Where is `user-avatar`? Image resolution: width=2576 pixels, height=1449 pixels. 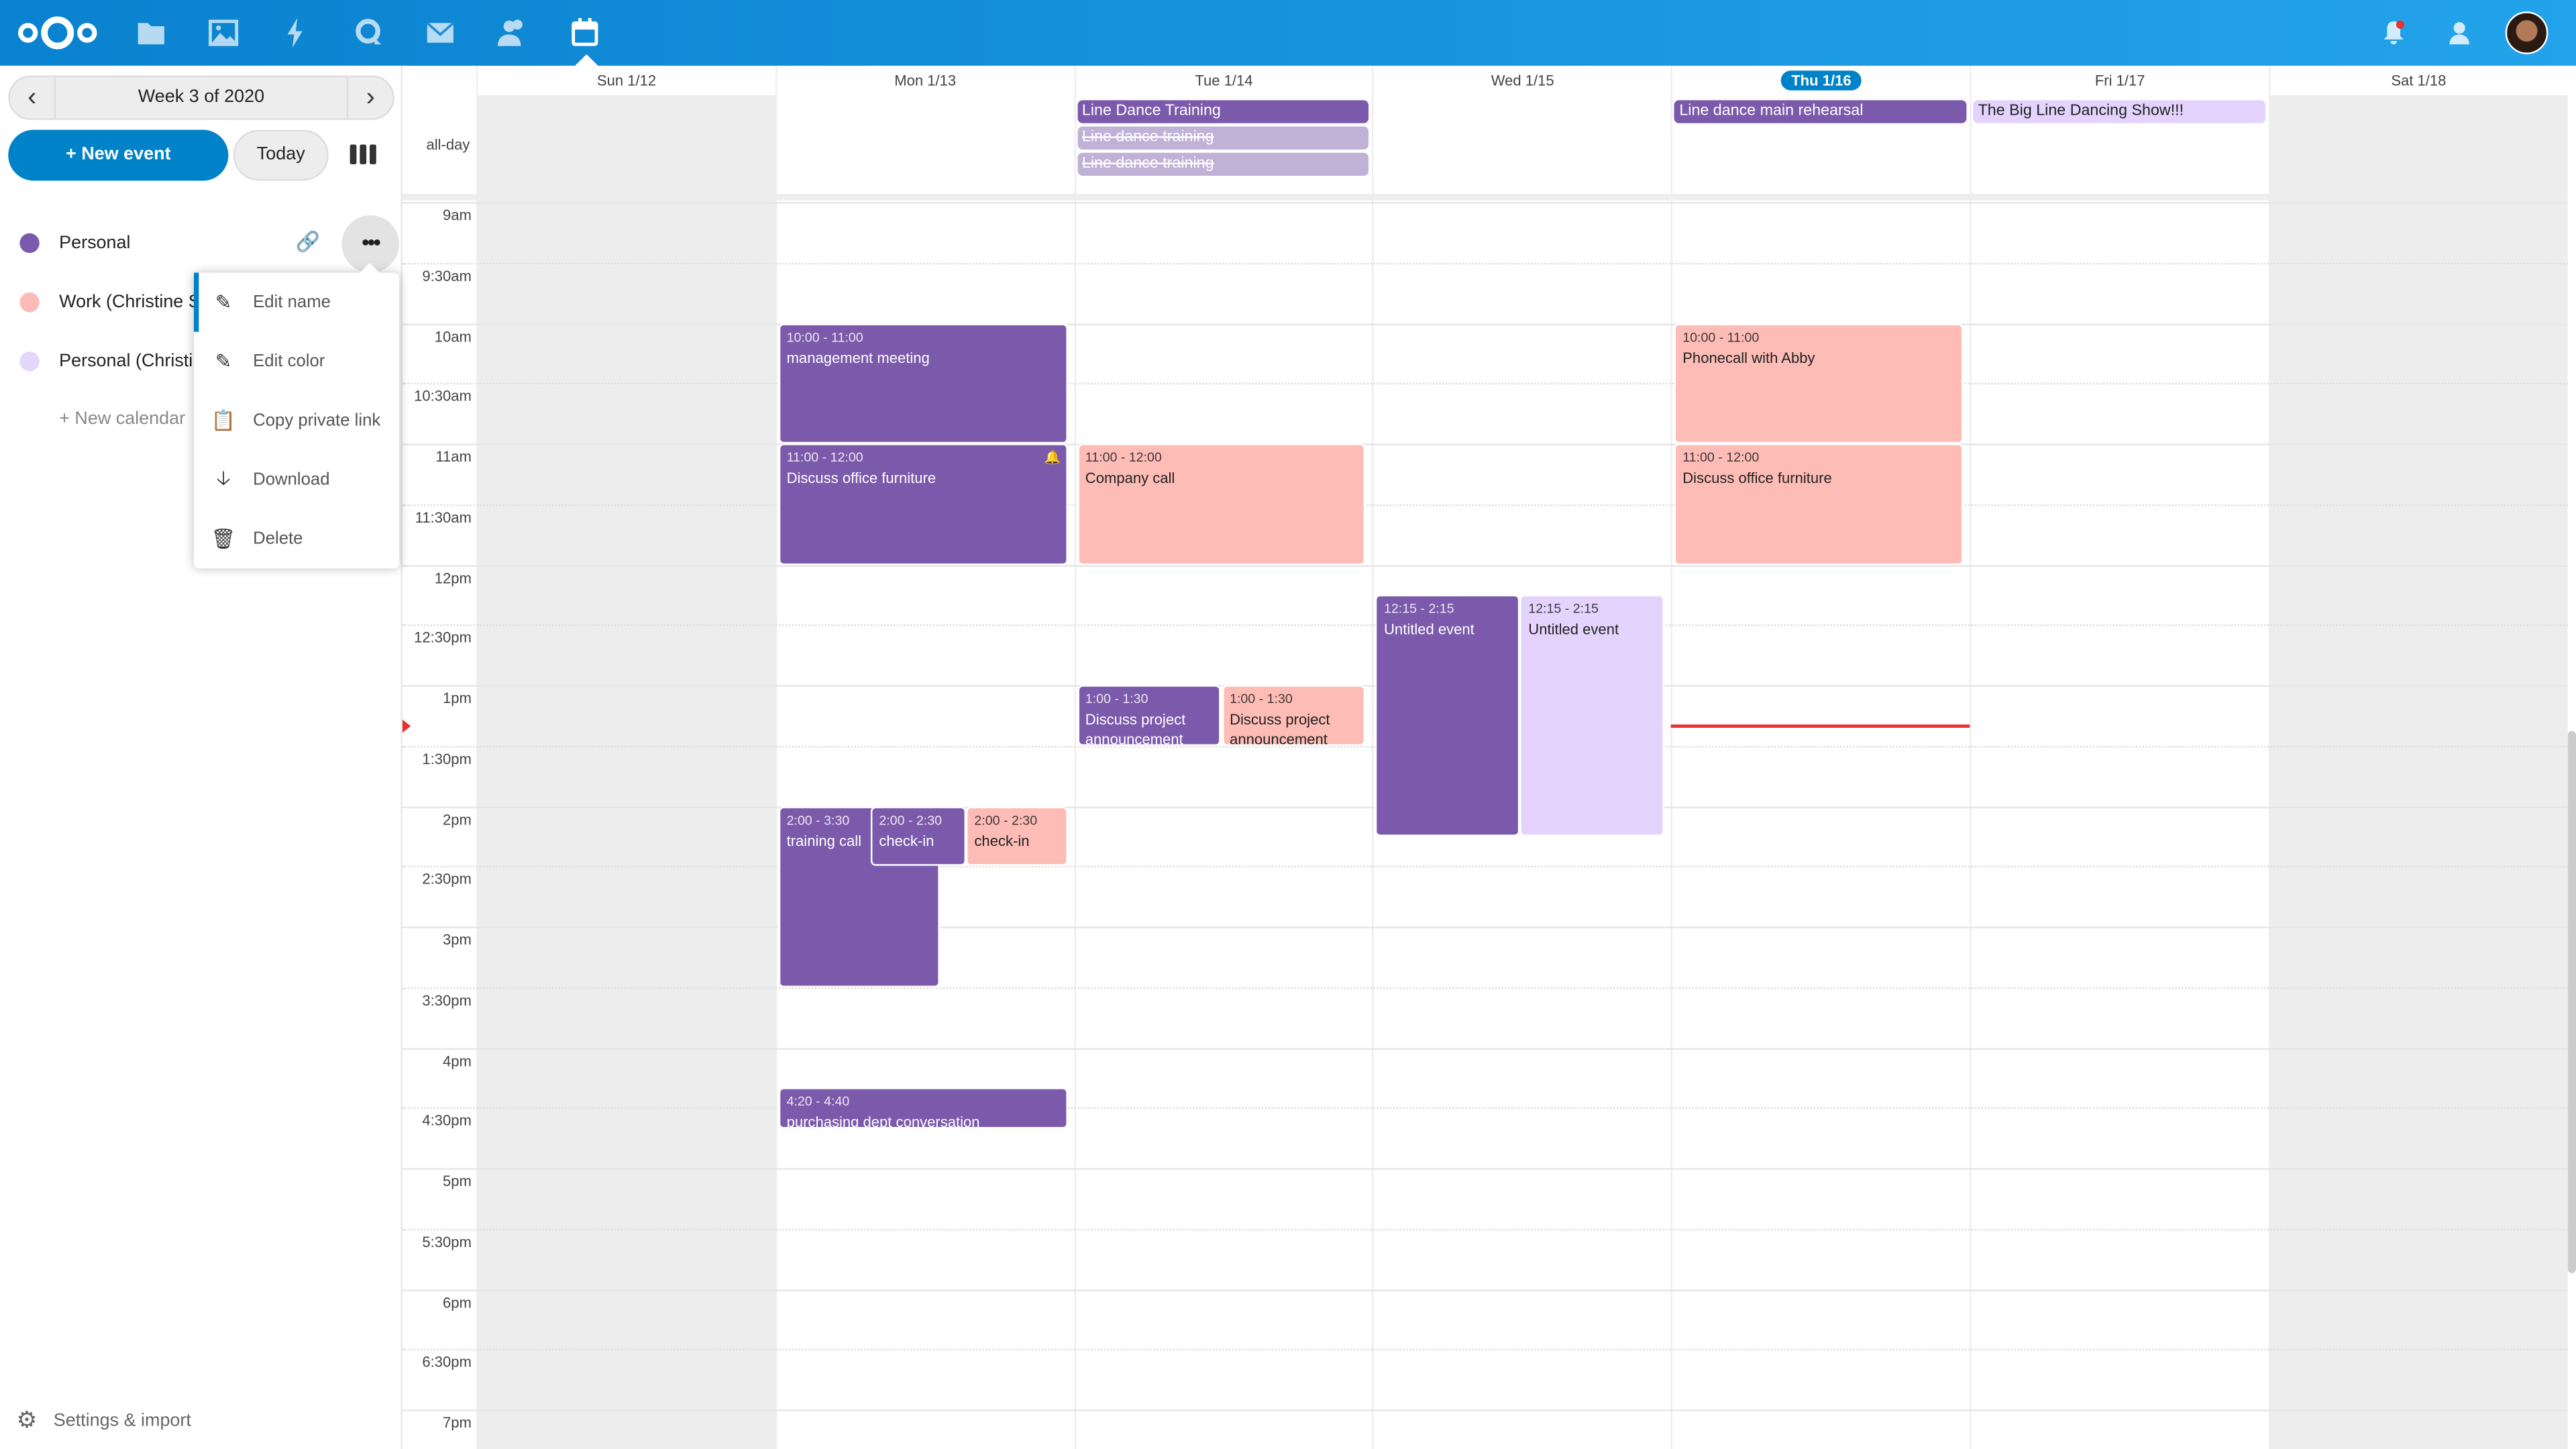
user-avatar is located at coordinates (2526, 32).